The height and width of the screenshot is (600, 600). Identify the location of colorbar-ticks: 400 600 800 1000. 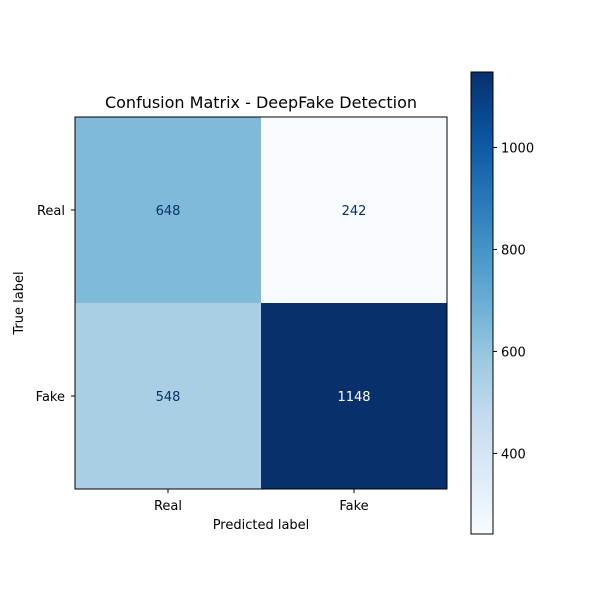
(513, 301).